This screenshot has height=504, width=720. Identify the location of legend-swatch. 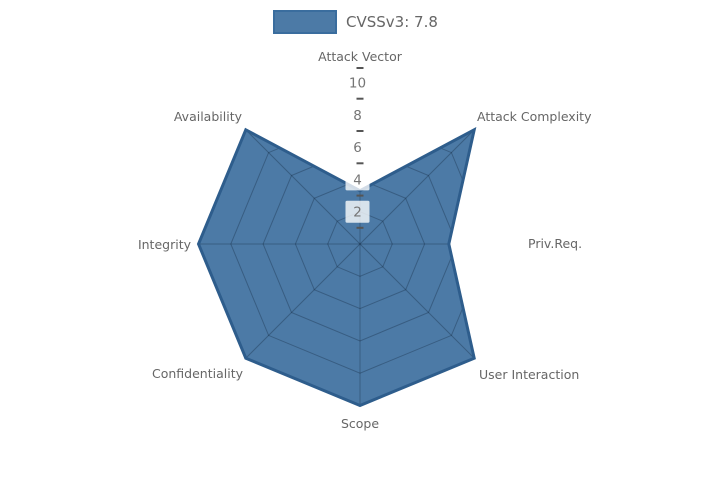
(305, 22).